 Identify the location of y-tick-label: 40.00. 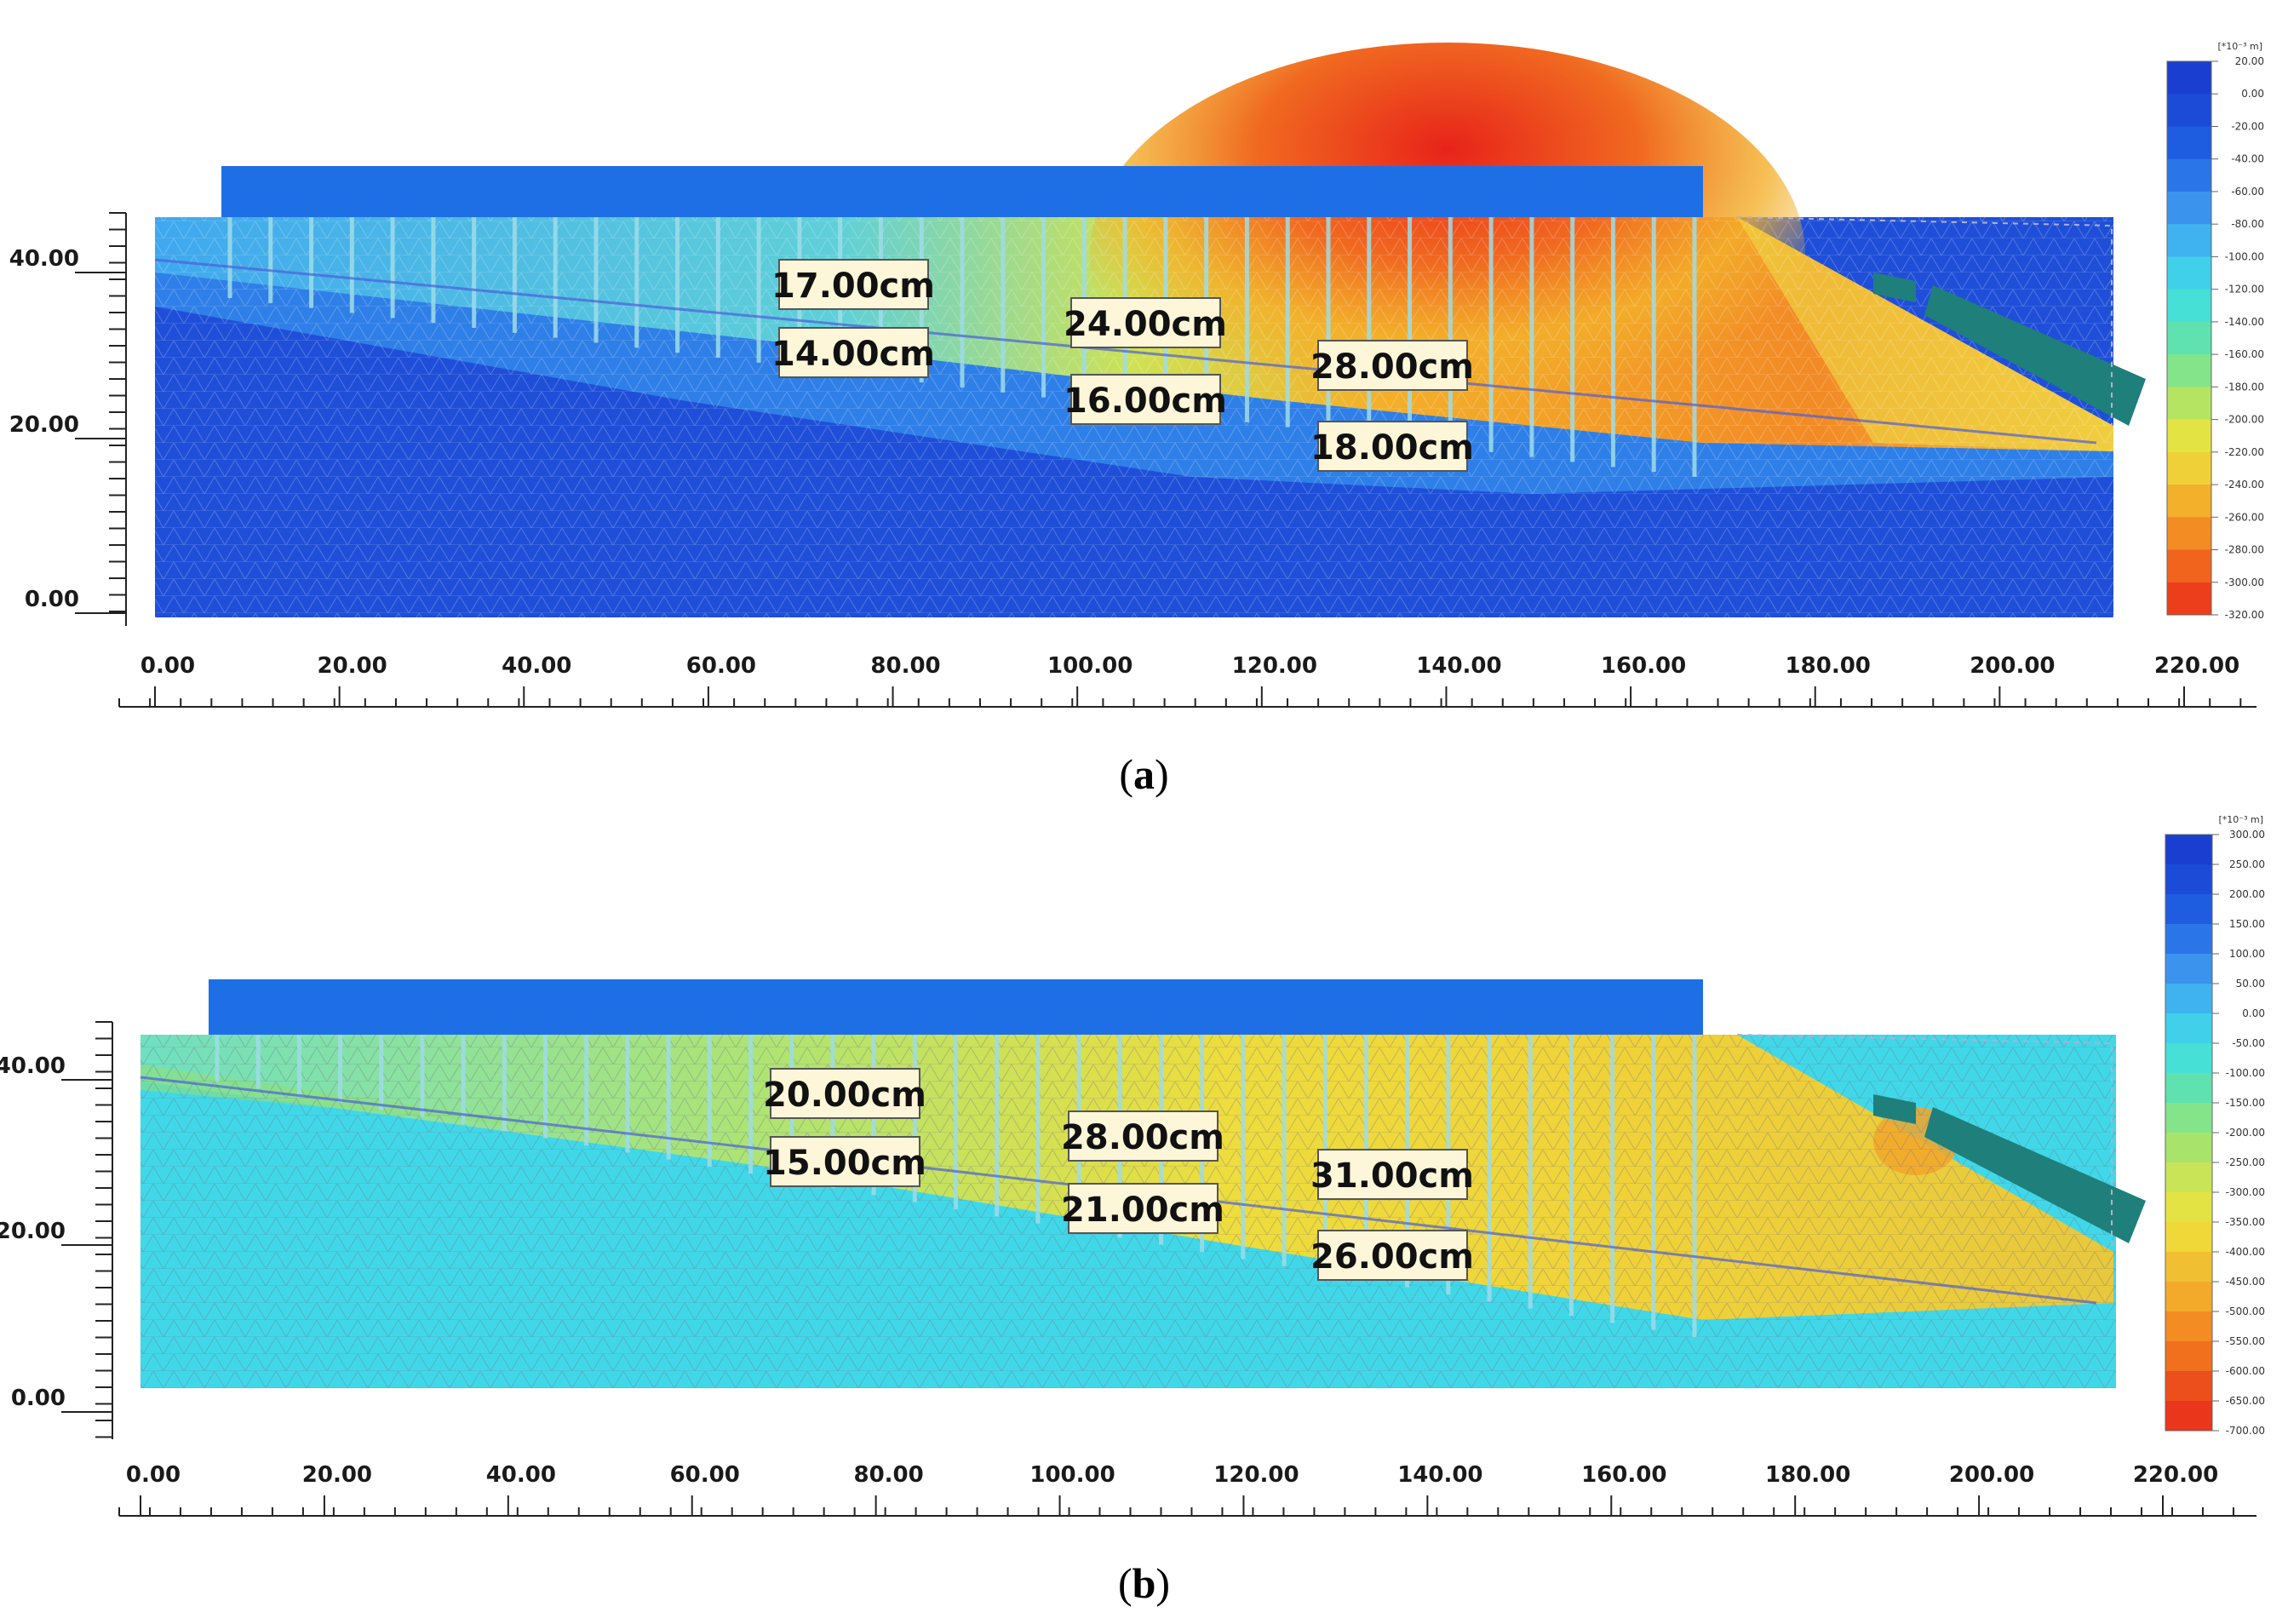
(33, 1066).